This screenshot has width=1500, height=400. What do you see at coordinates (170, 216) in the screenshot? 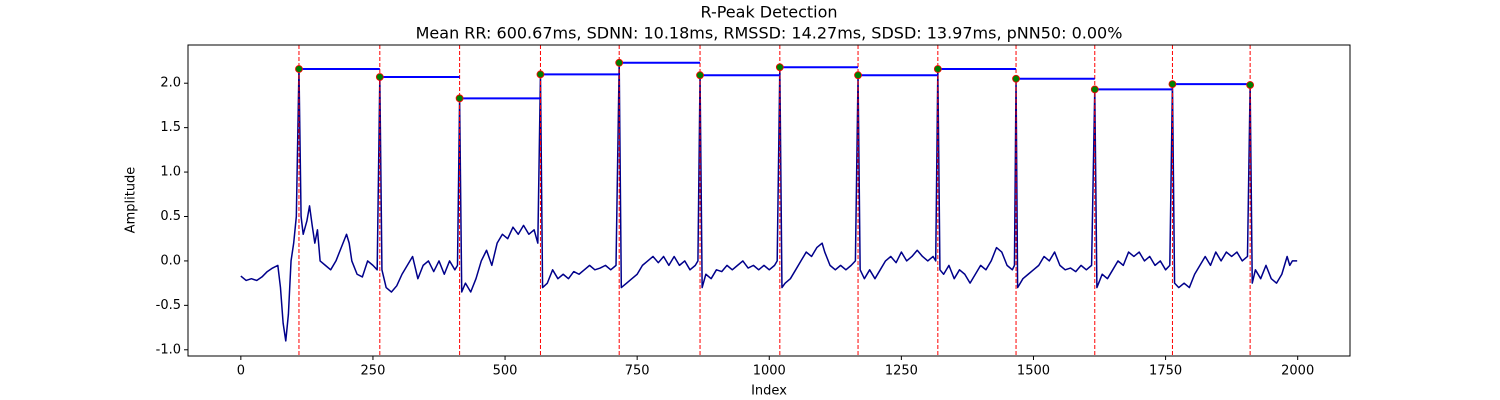
I see `y-tick-label: 0.5` at bounding box center [170, 216].